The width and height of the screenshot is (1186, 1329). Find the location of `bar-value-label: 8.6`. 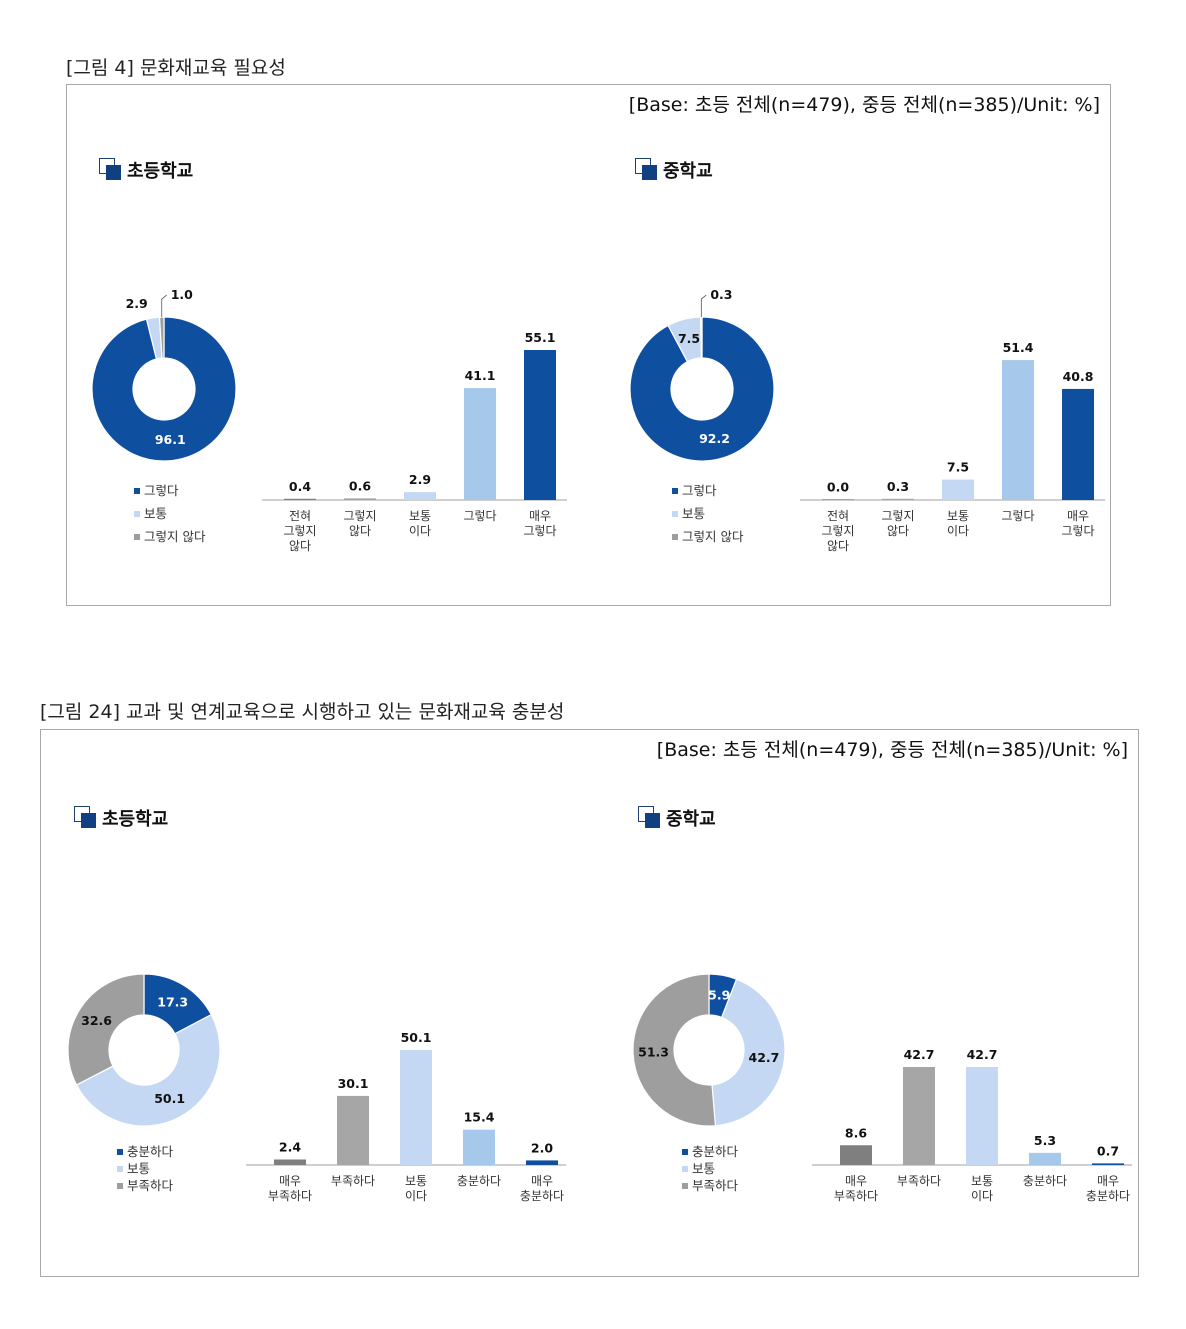

bar-value-label: 8.6 is located at coordinates (856, 1132).